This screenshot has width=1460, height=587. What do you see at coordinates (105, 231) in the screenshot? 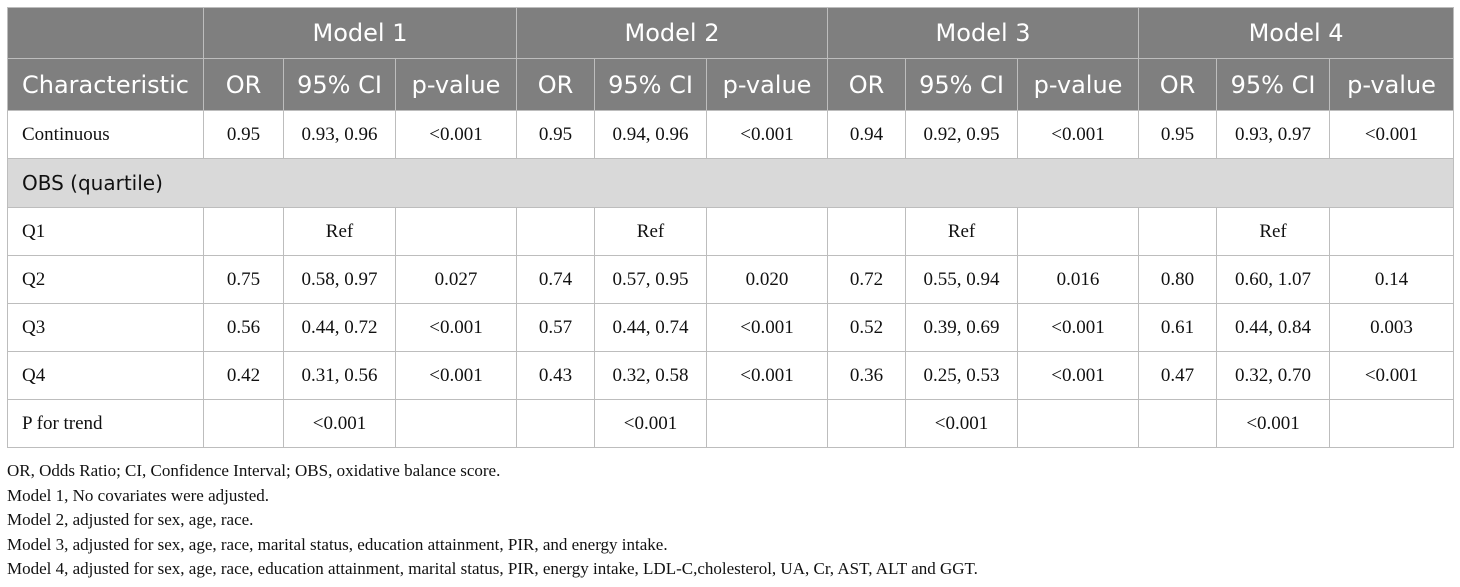
I see `row-label: Q1` at bounding box center [105, 231].